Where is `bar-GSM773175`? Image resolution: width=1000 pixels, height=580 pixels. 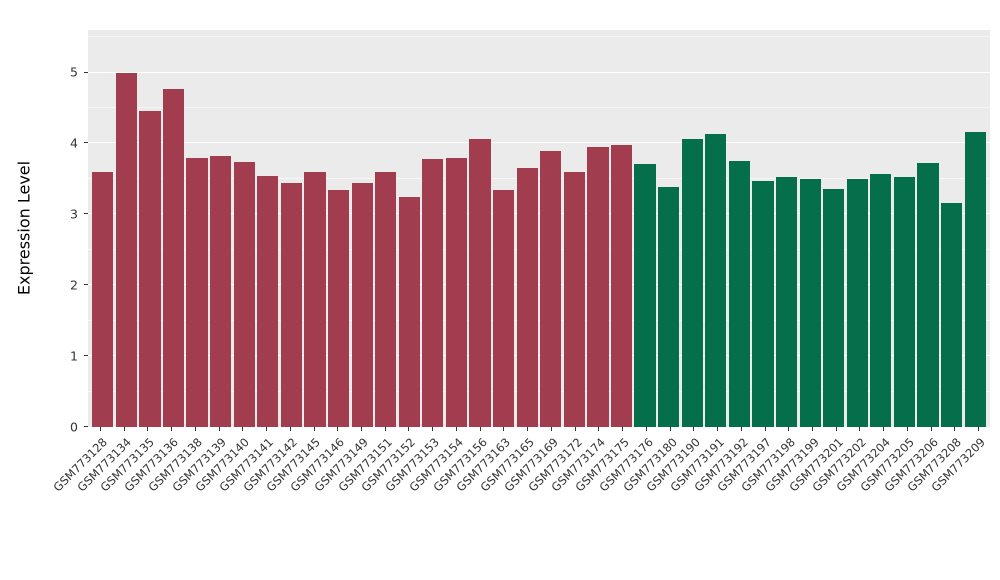 bar-GSM773175 is located at coordinates (621, 285).